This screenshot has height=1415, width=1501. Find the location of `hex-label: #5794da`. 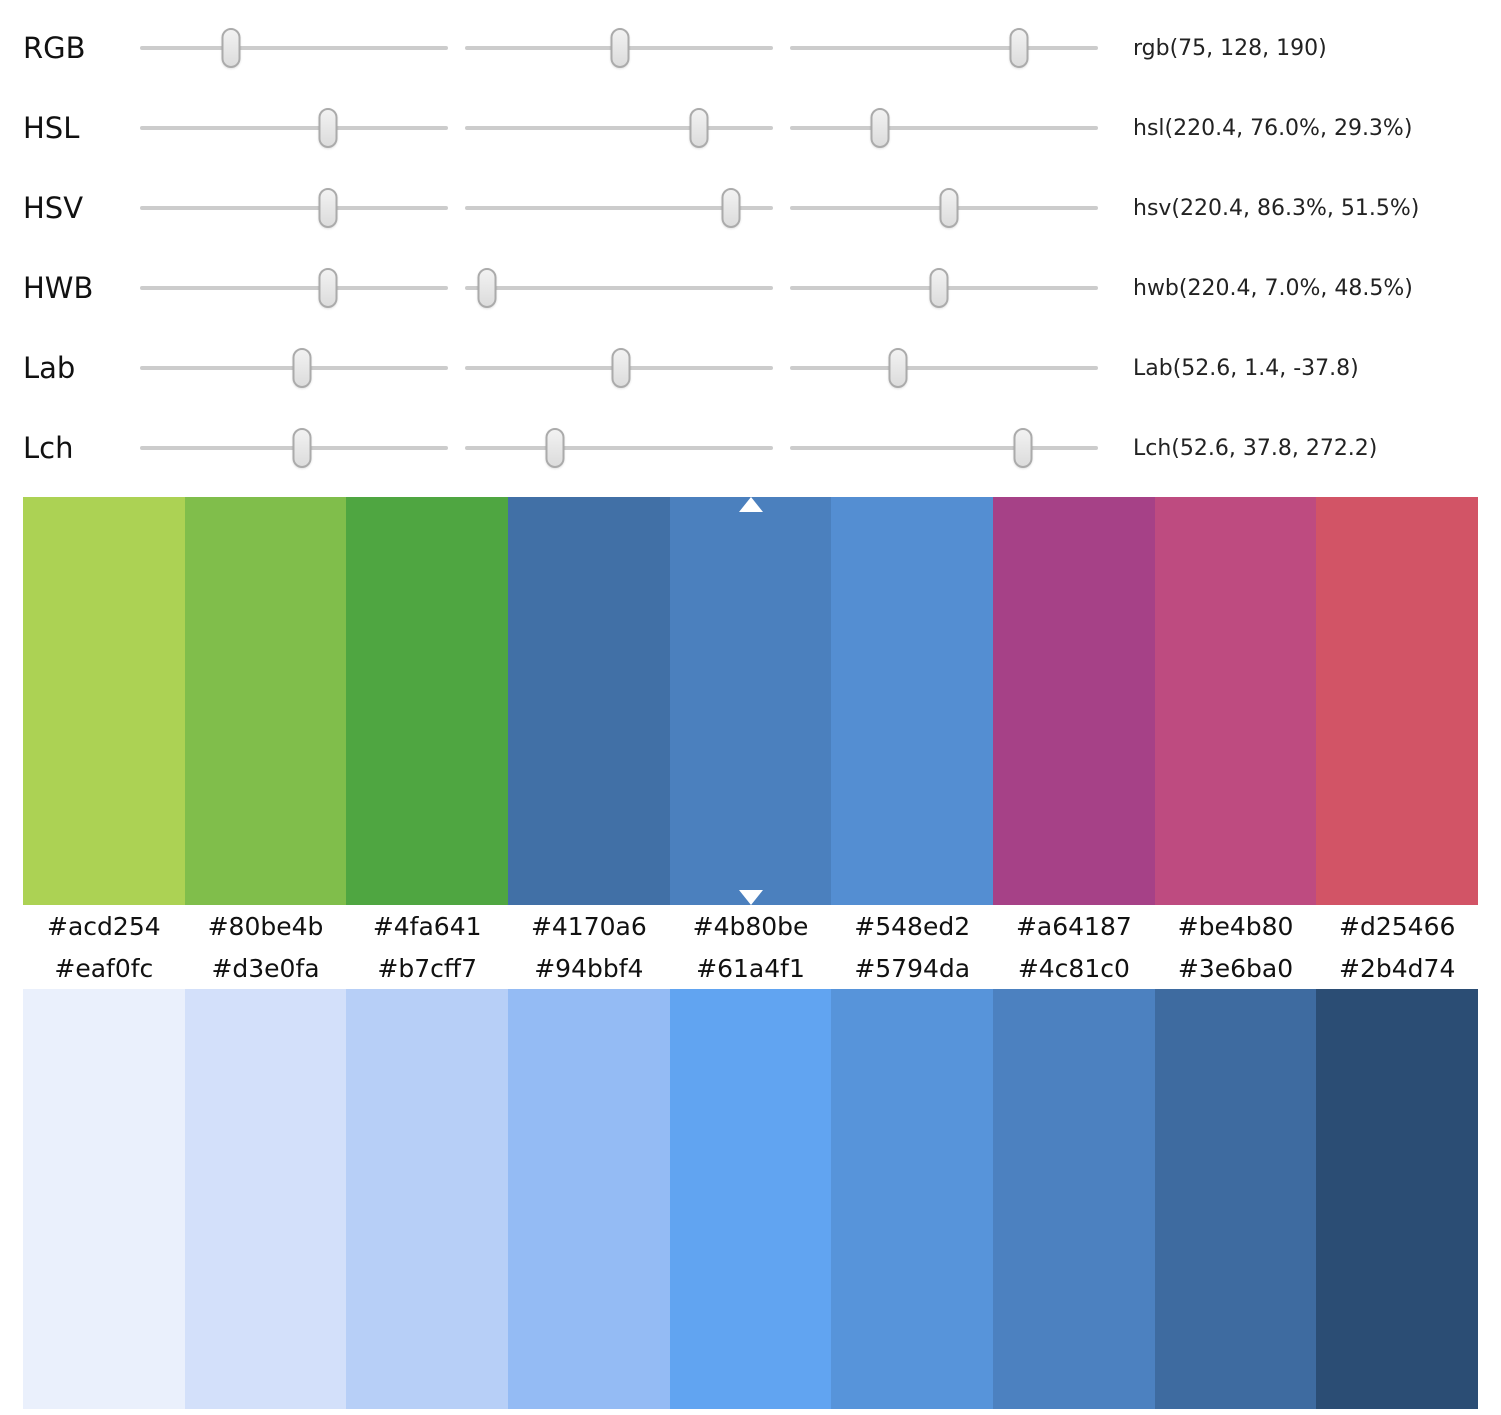

hex-label: #5794da is located at coordinates (912, 968).